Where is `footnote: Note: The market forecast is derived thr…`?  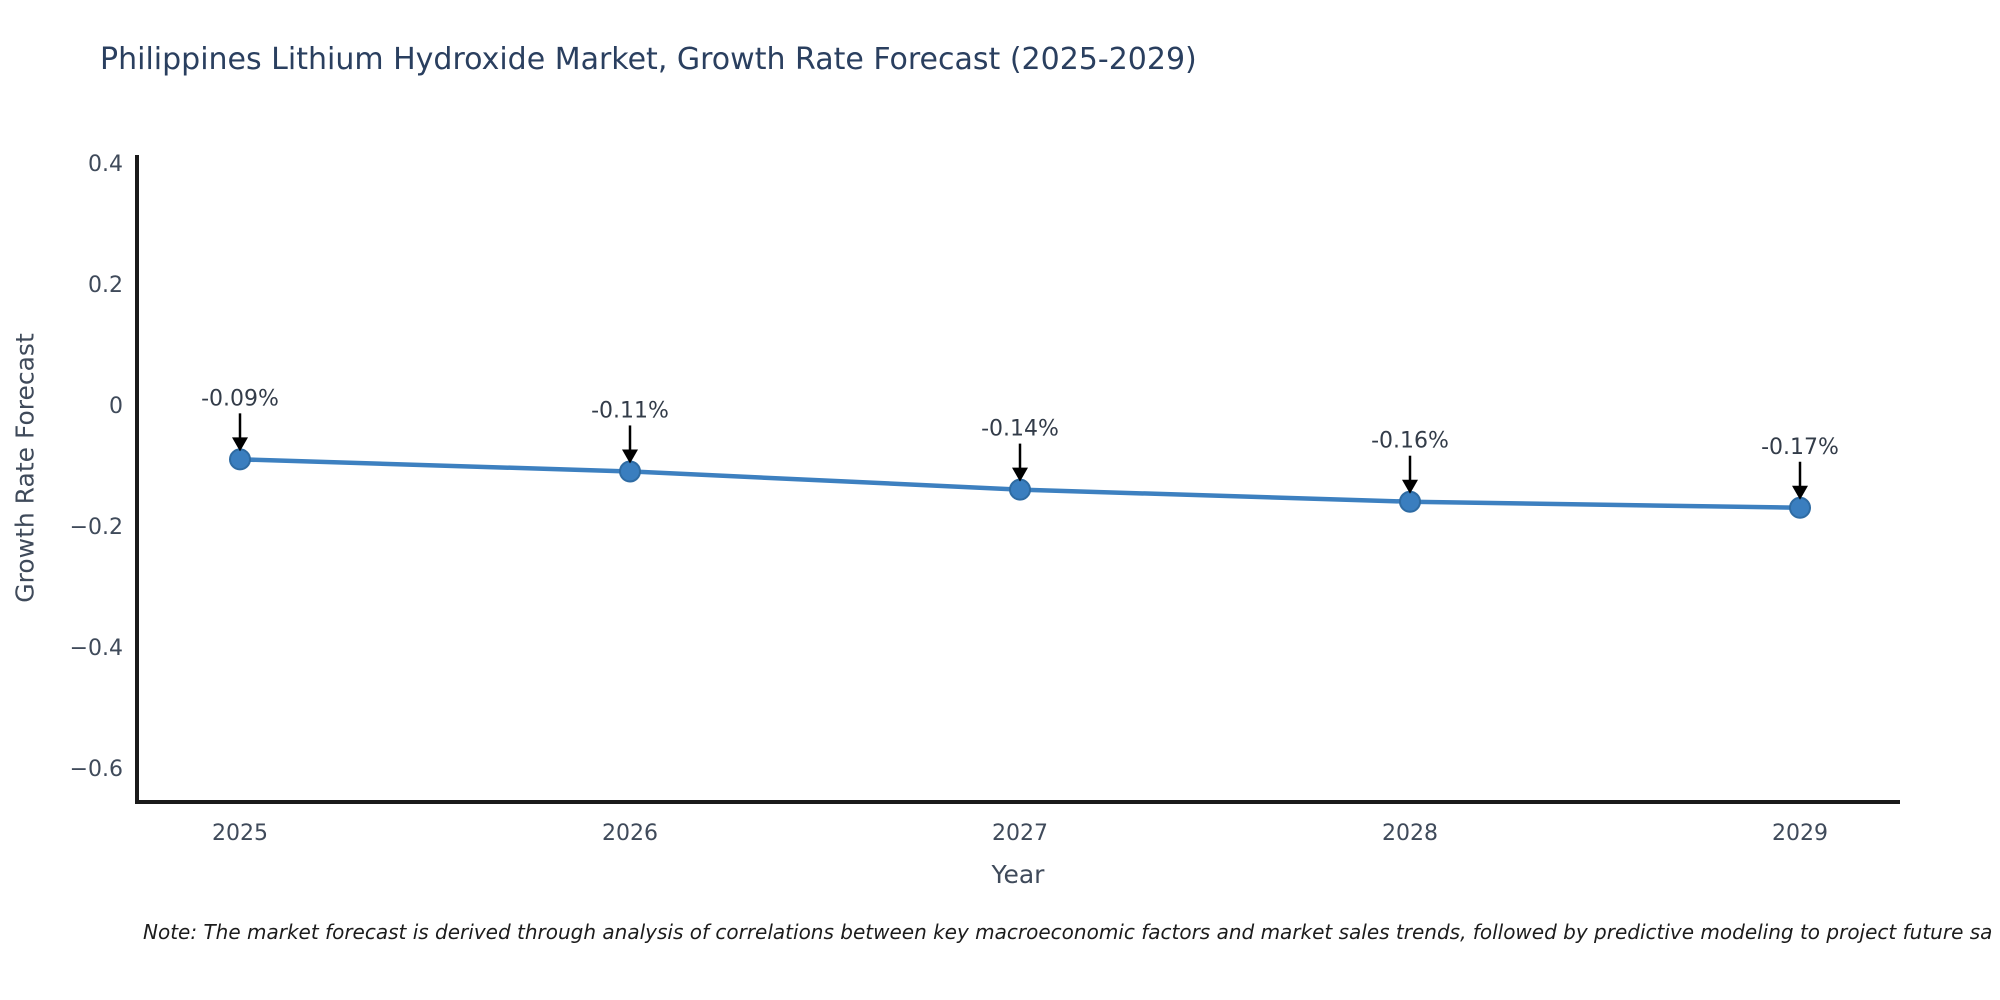 footnote: Note: The market forecast is derived thr… is located at coordinates (1068, 932).